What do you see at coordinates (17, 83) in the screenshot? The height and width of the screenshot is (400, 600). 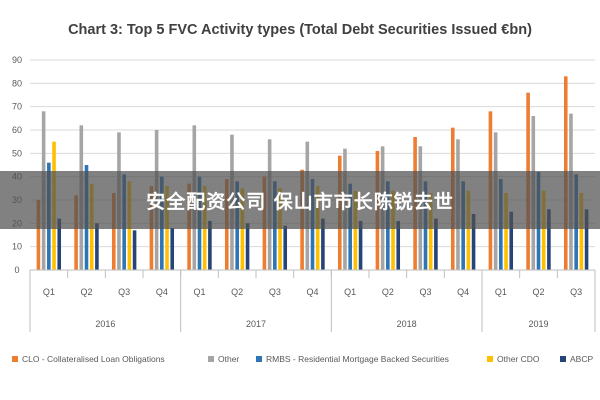 I see `y-tick-label: 80` at bounding box center [17, 83].